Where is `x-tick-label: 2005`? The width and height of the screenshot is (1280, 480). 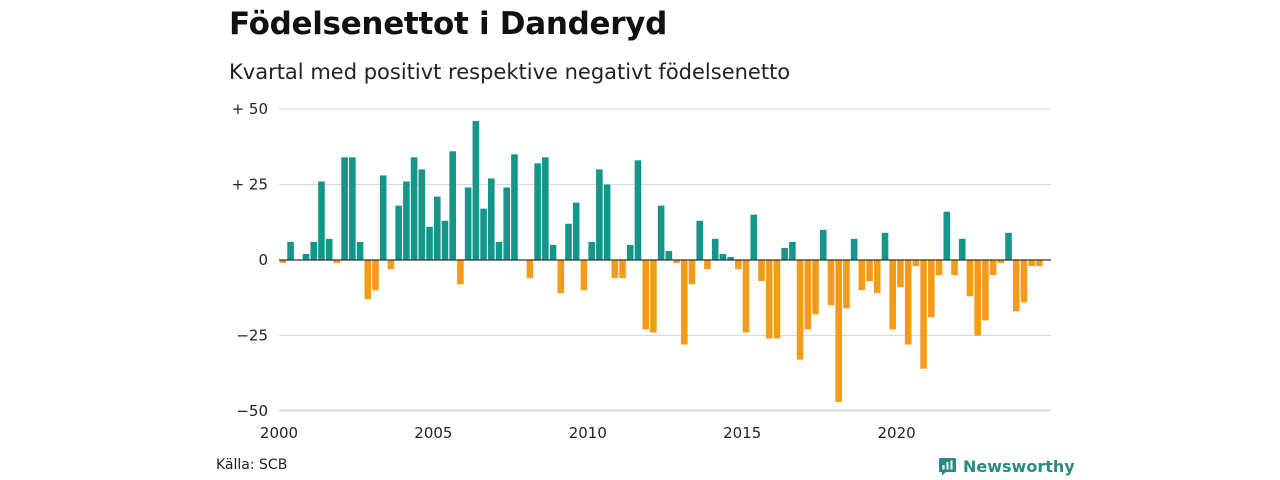 x-tick-label: 2005 is located at coordinates (433, 433).